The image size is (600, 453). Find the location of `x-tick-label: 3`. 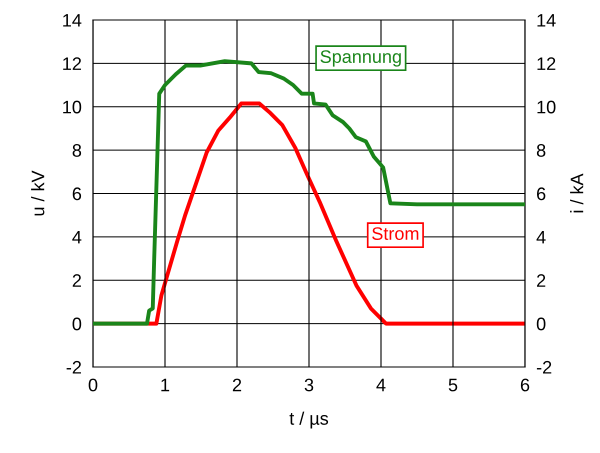

x-tick-label: 3 is located at coordinates (309, 385).